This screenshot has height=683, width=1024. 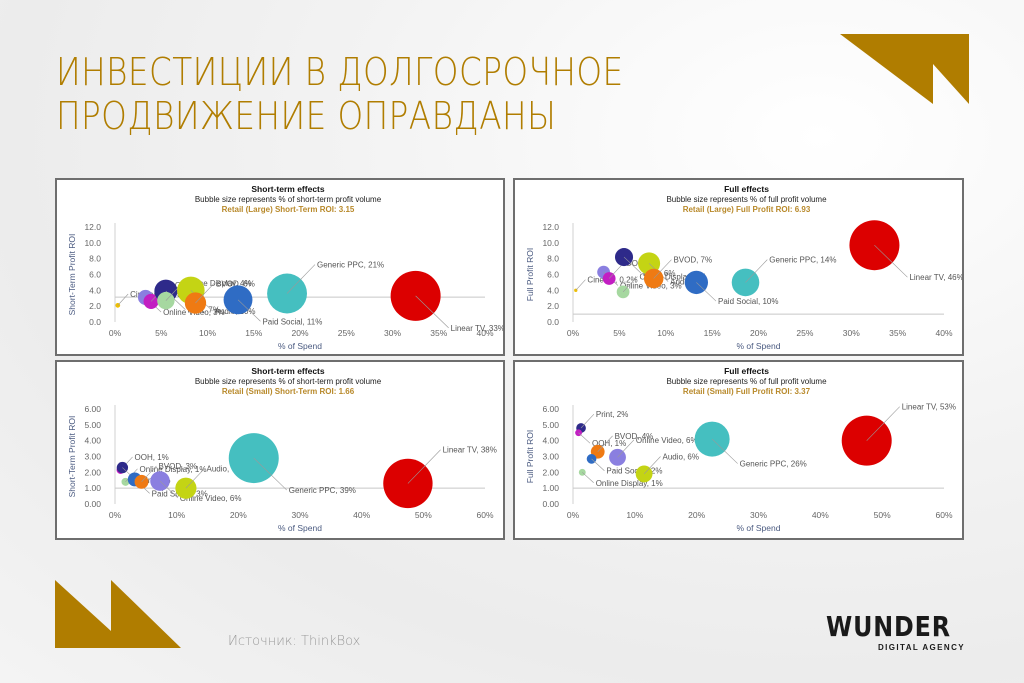 I want to click on bubble-label: Linear TV, 53%, so click(x=929, y=407).